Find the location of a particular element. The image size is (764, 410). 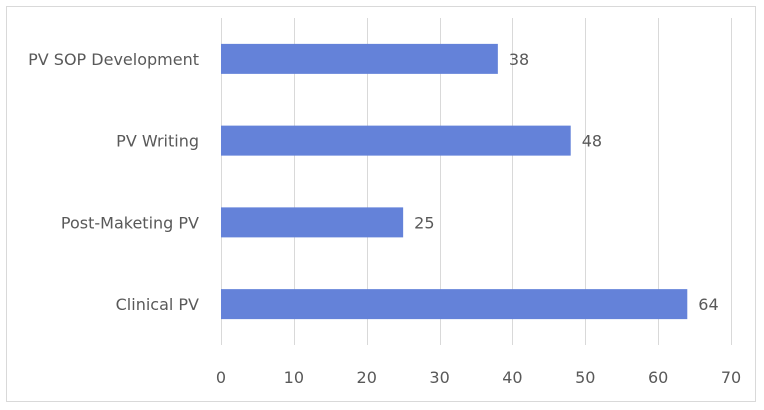

x-tick-label-20: 20 is located at coordinates (367, 377).